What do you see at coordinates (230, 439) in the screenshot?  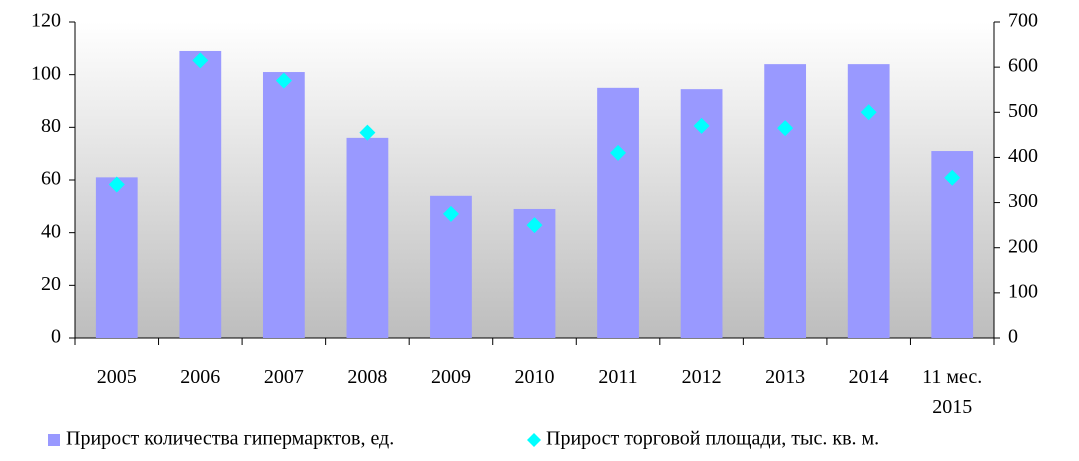 I see `legend-label: Прирост количества гипермарктов, ед.` at bounding box center [230, 439].